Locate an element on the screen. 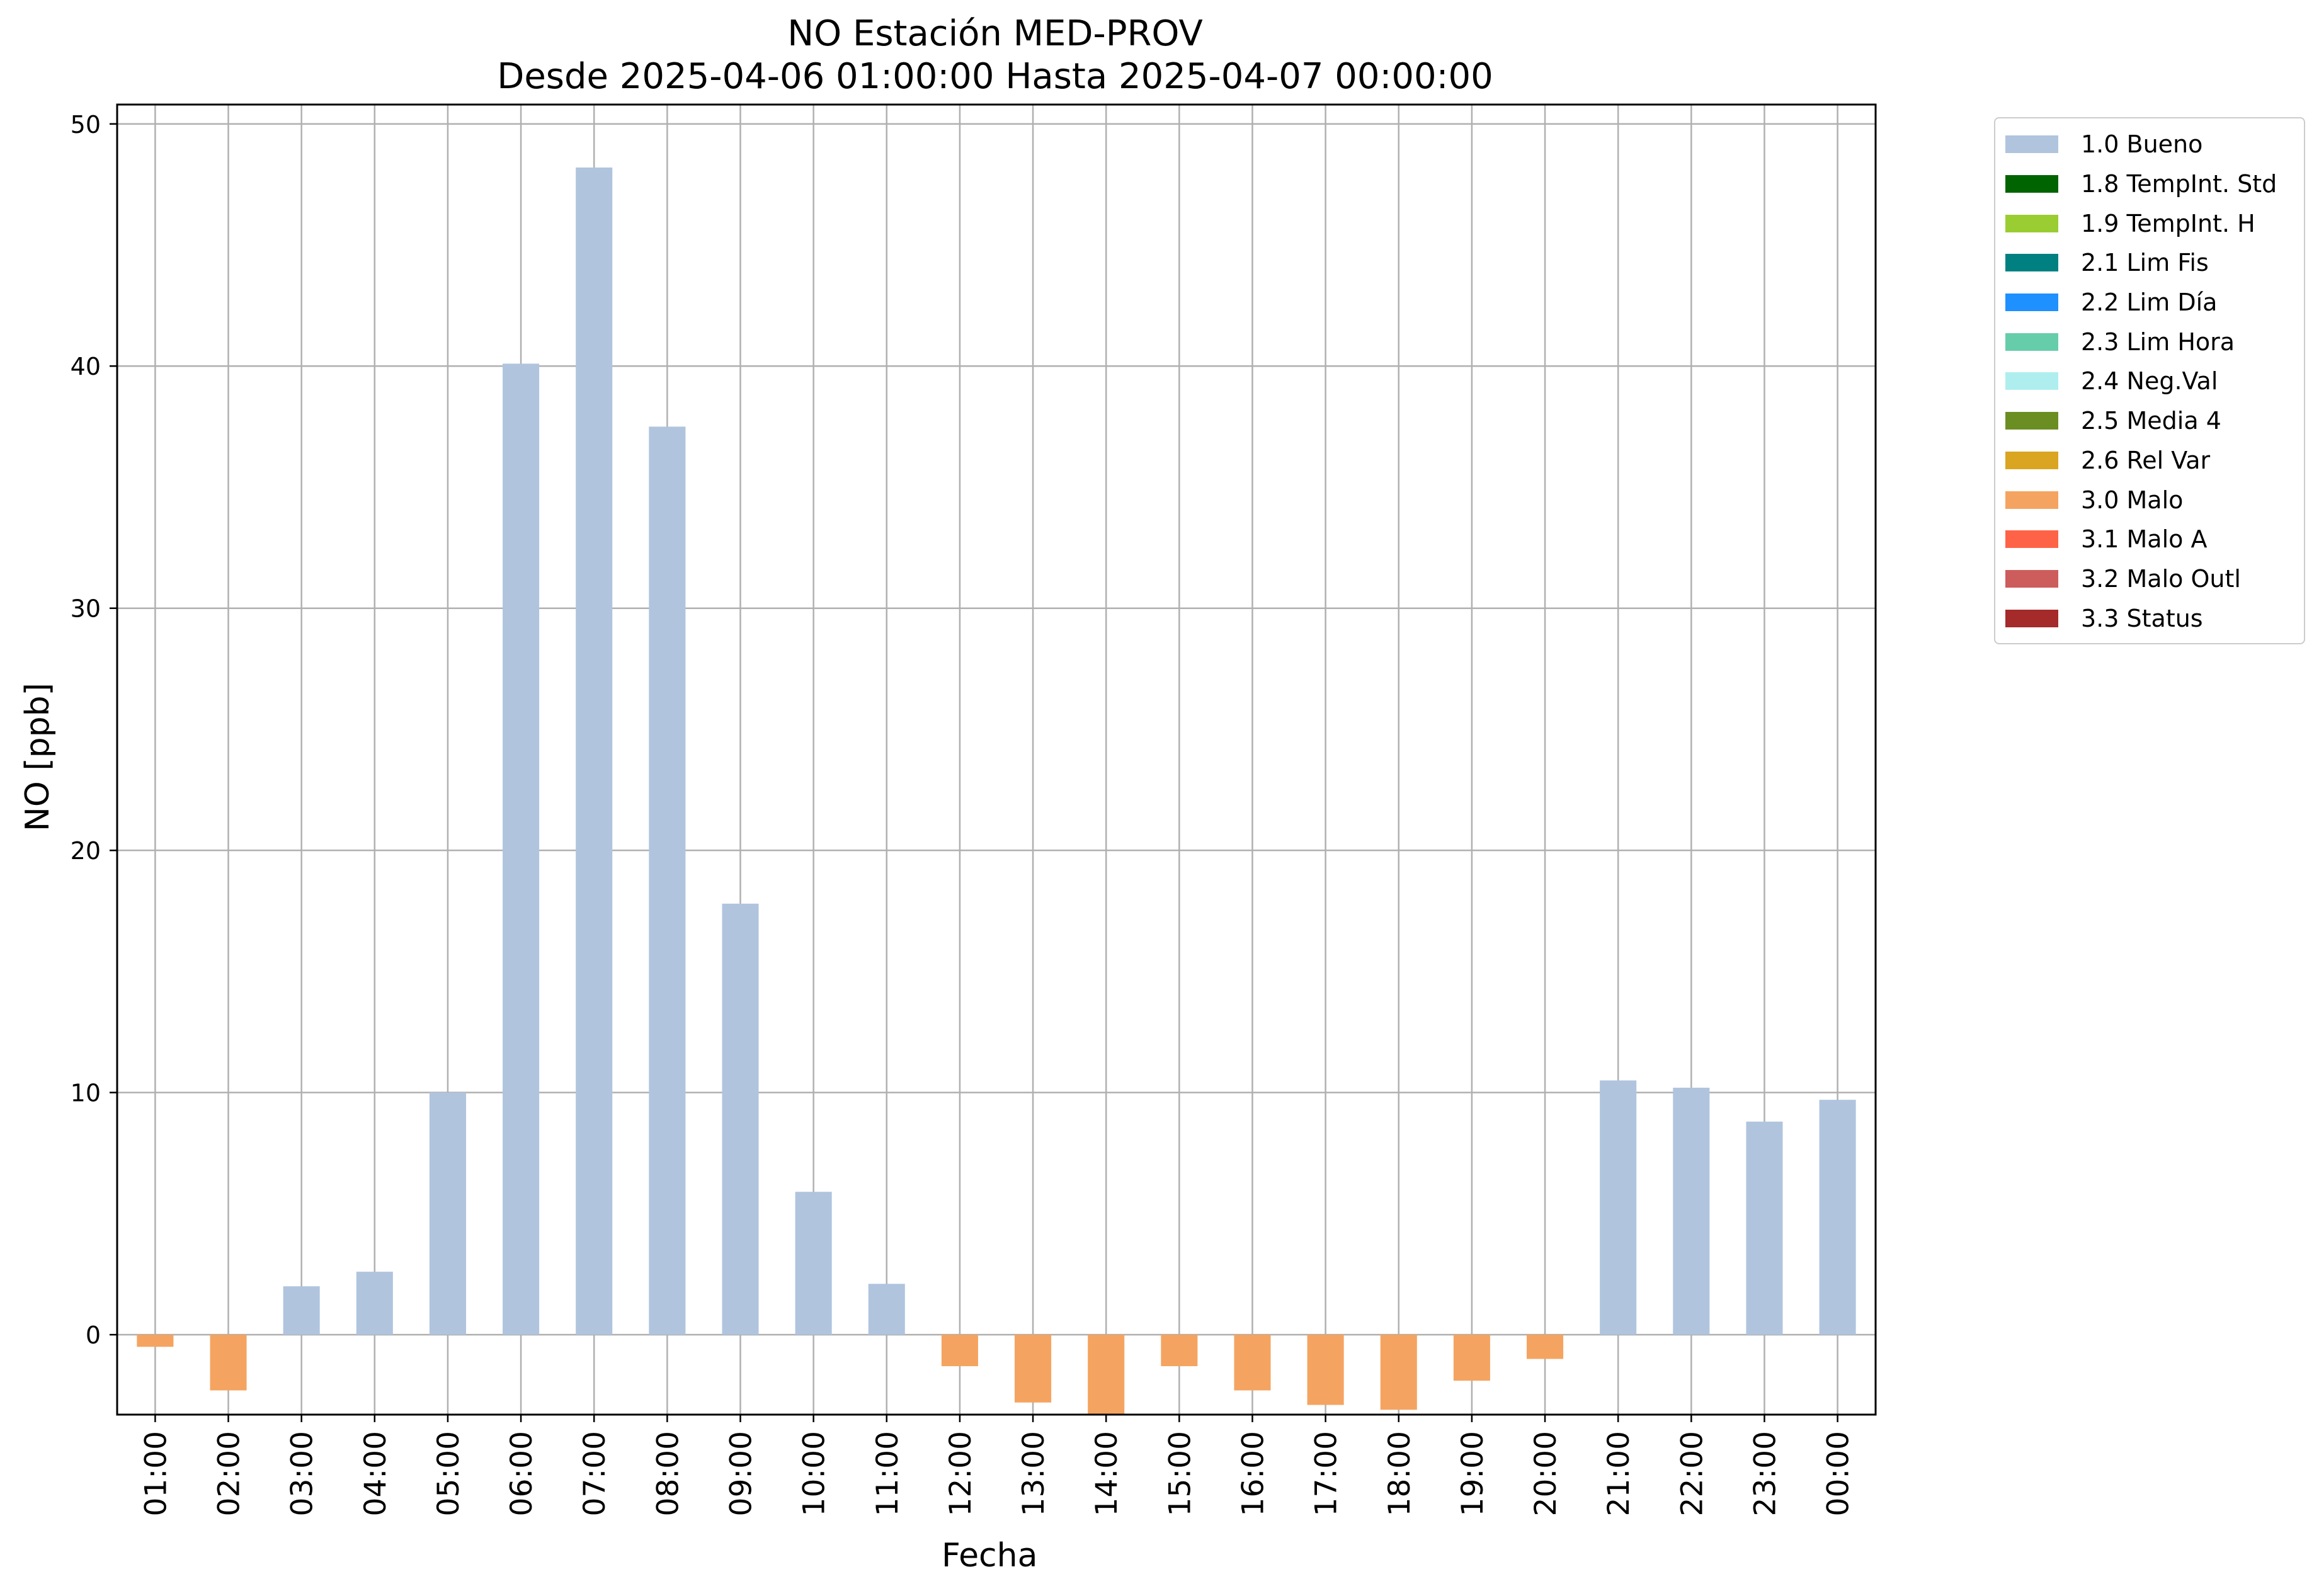  x-tick-label: 12:00 is located at coordinates (960, 1473).